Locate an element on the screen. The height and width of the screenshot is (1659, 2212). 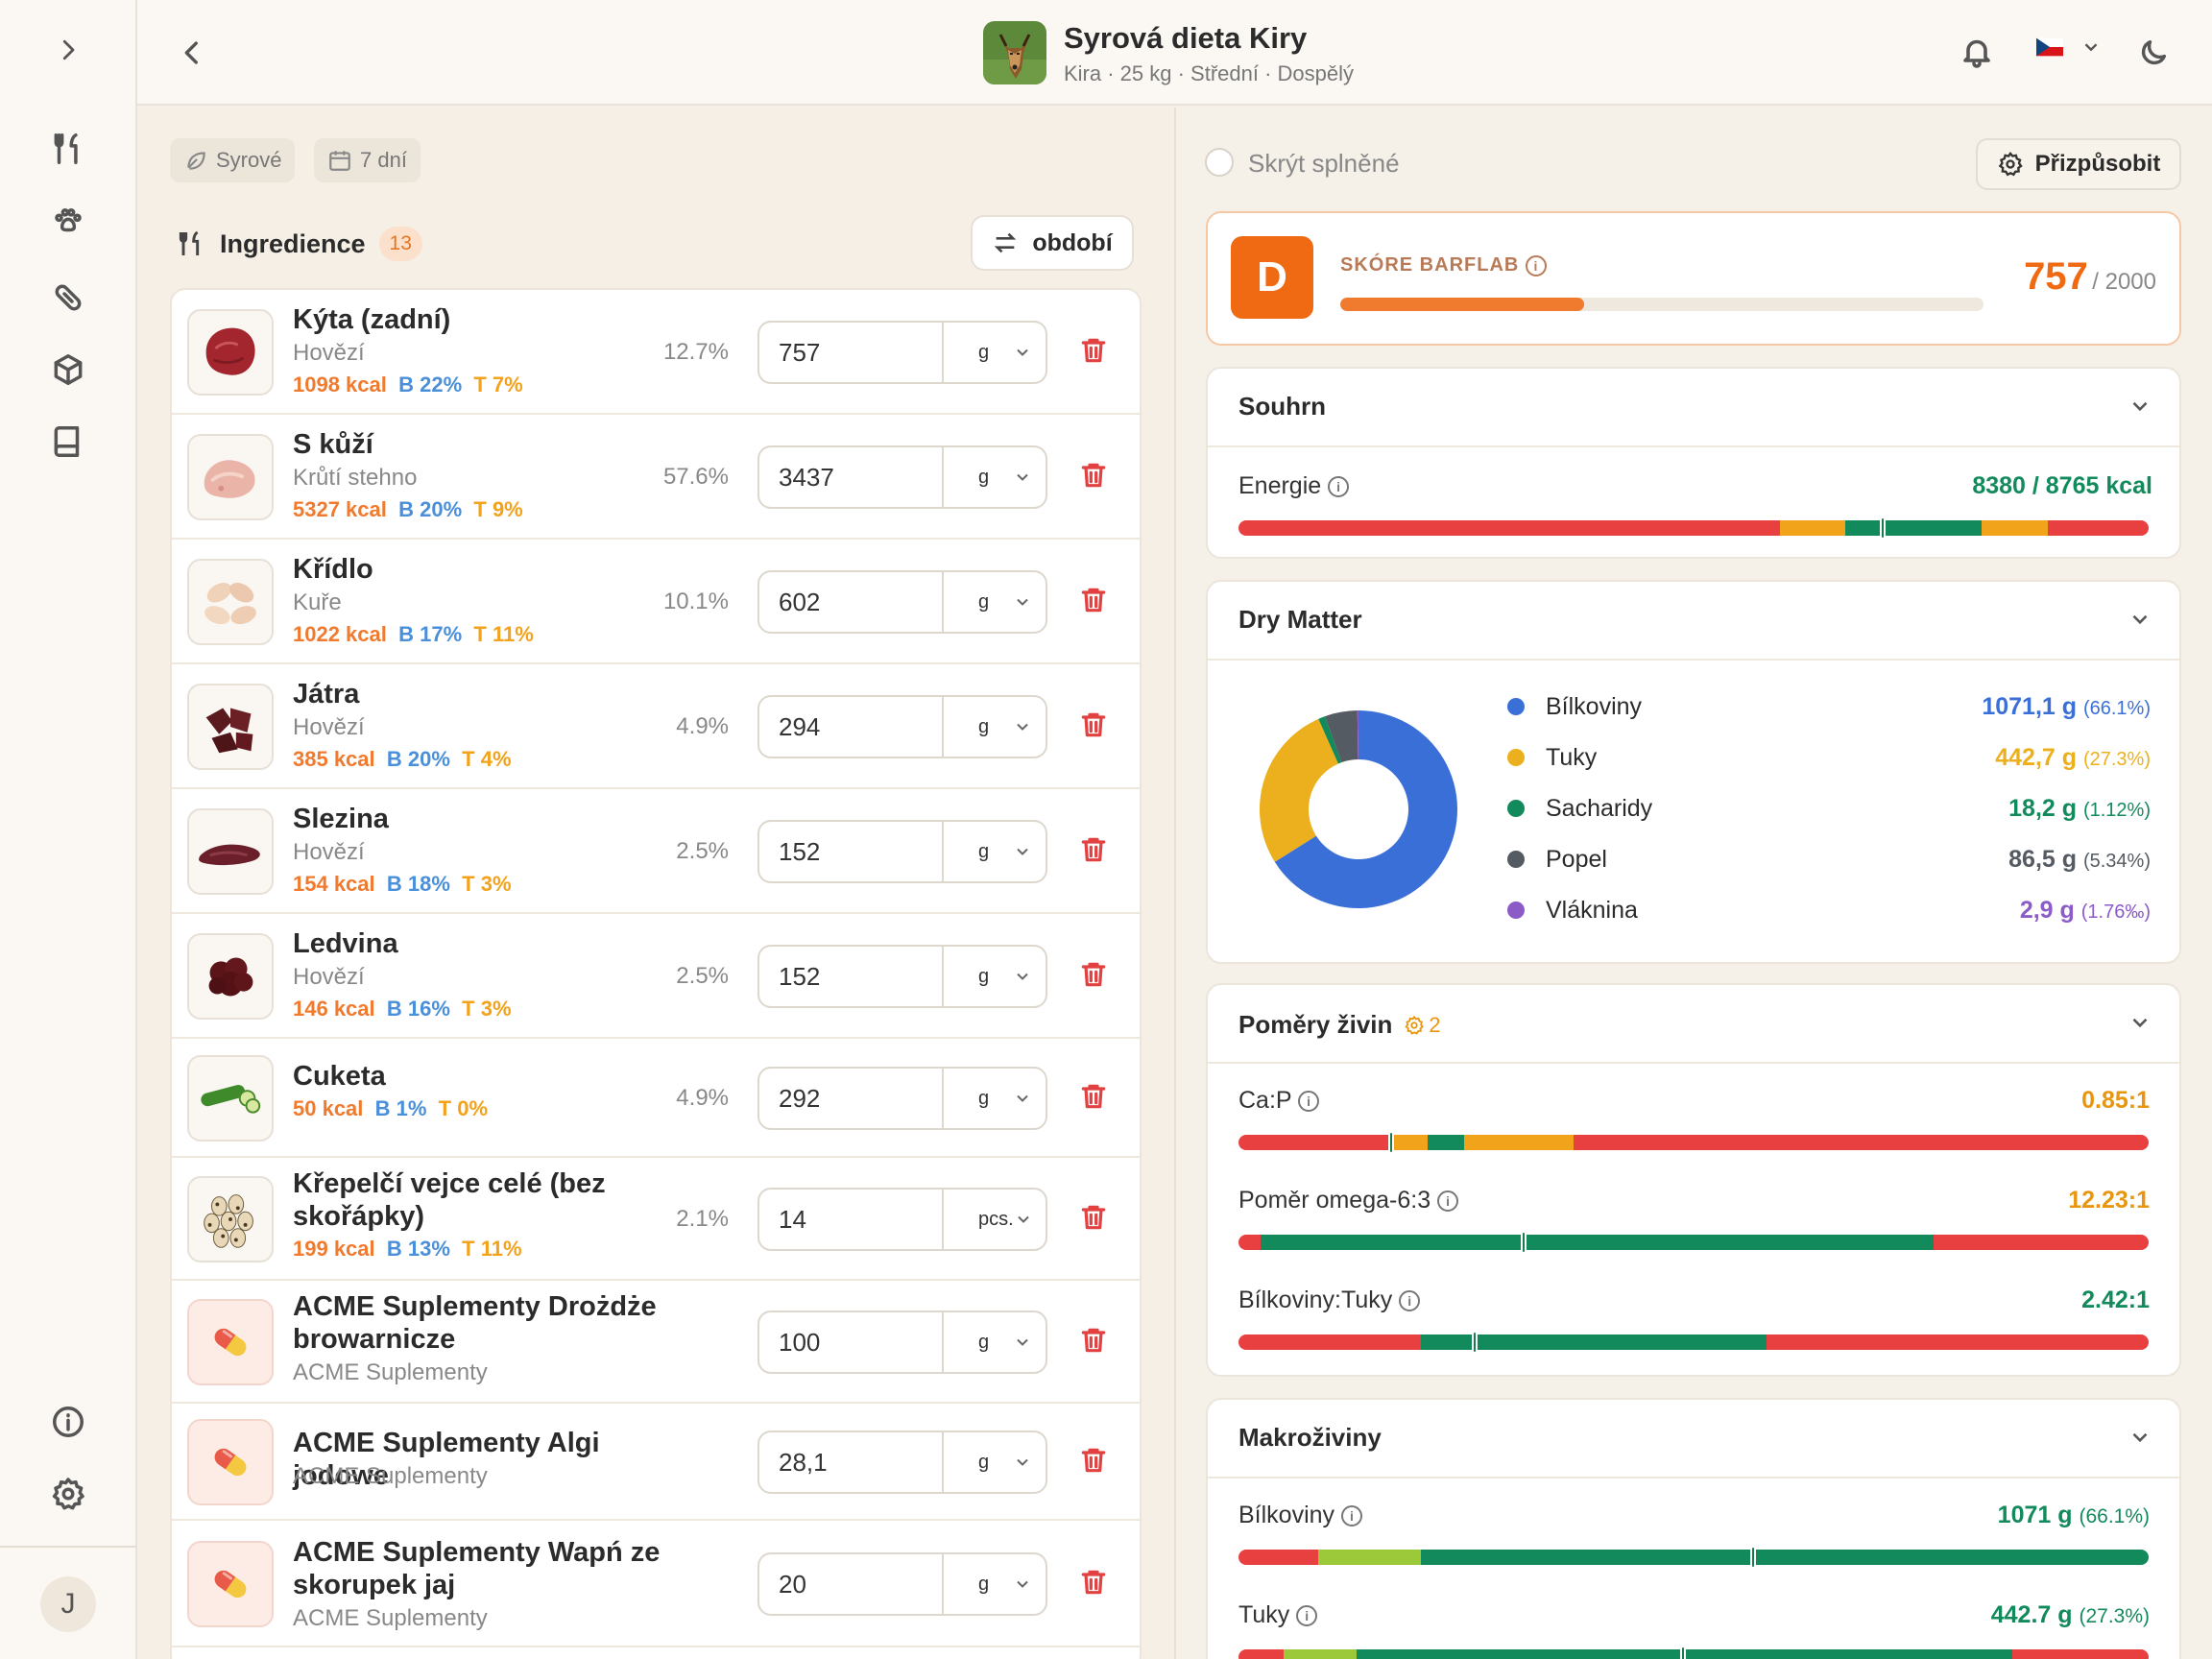
quantity-input: 28,1 is located at coordinates (851, 1462).